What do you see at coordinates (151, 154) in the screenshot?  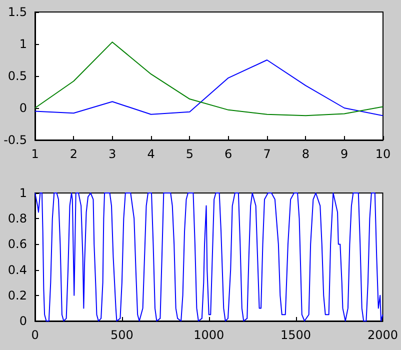 I see `x-tick-label: 4` at bounding box center [151, 154].